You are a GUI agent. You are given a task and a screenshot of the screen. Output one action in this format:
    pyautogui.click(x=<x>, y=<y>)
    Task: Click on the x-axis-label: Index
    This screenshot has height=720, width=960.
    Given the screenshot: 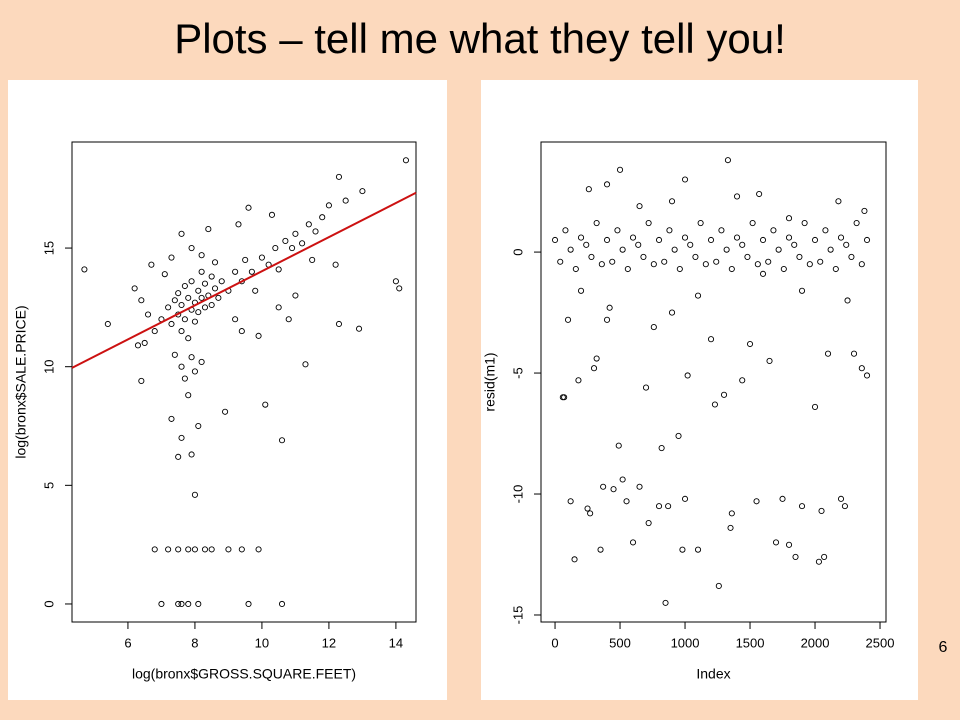 What is the action you would take?
    pyautogui.click(x=713, y=674)
    